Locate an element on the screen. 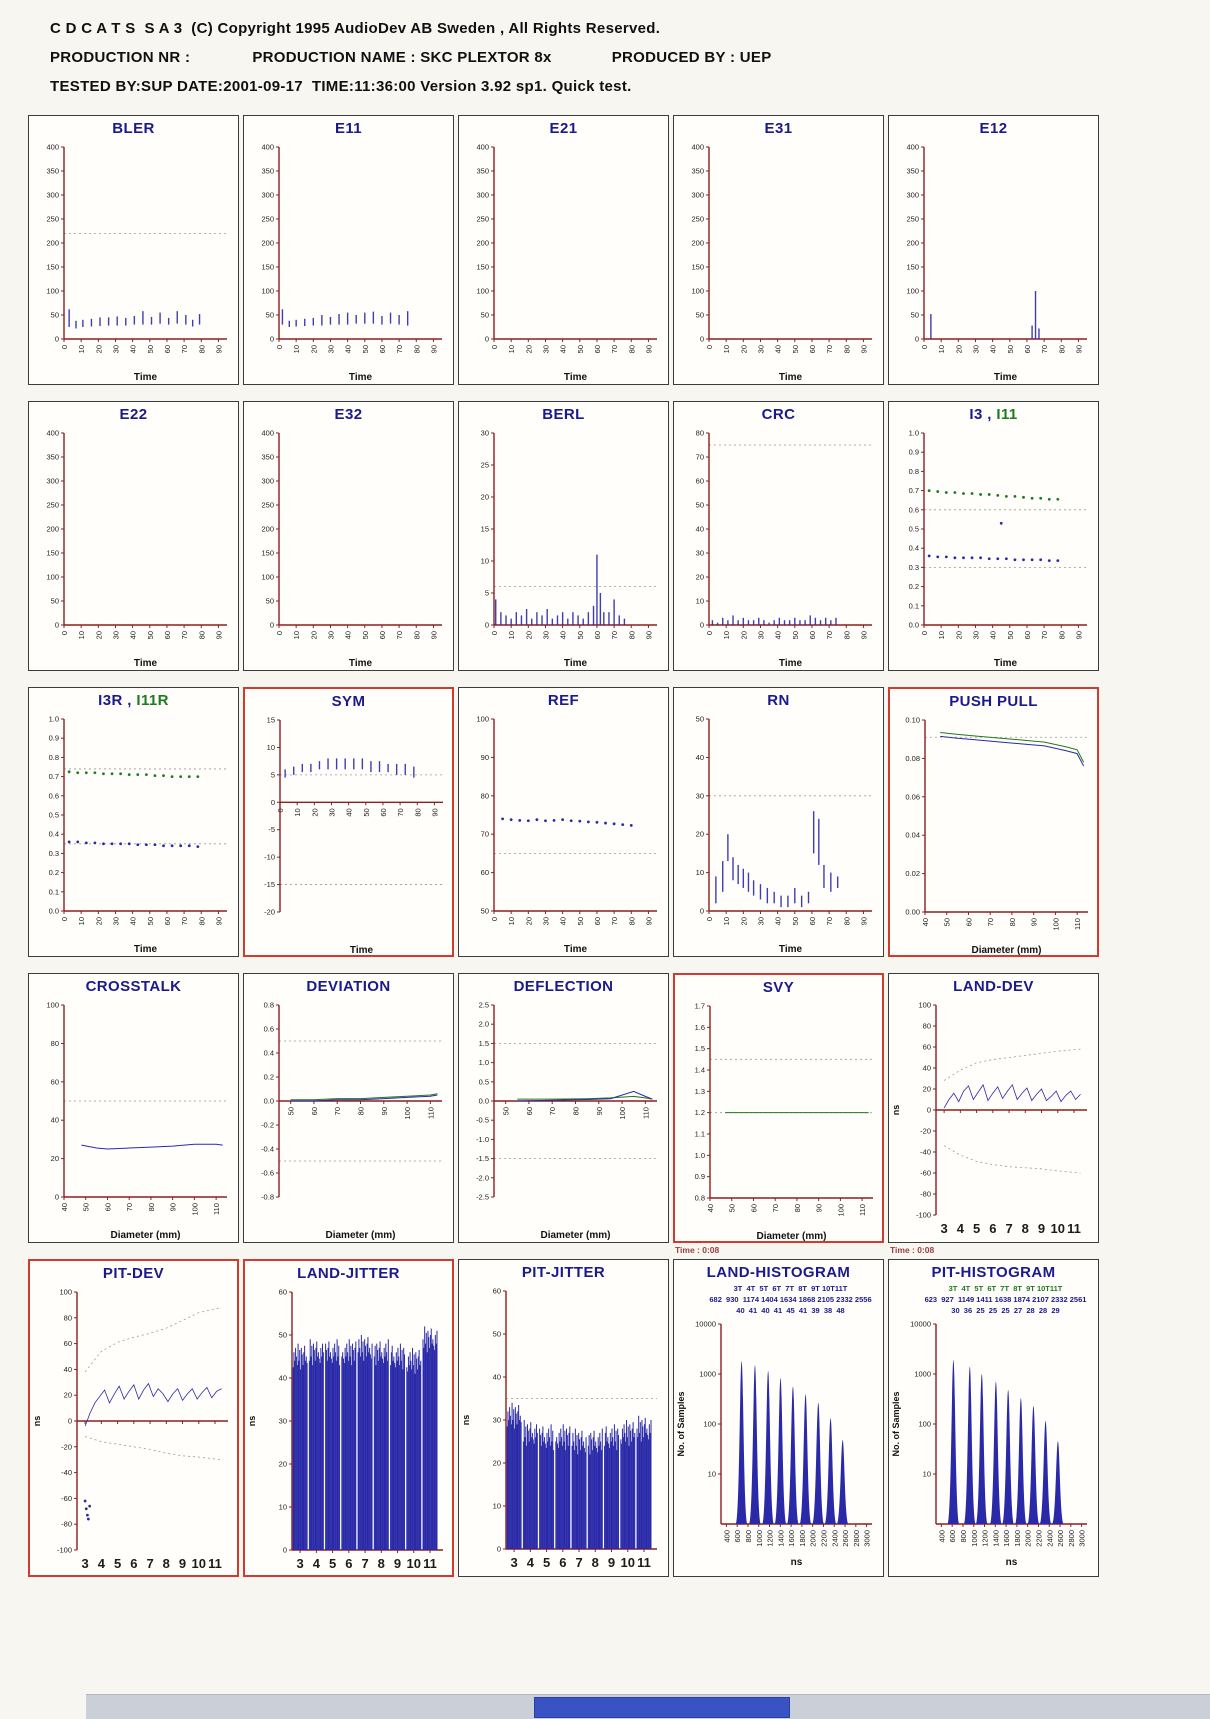 The image size is (1210, 1719). chart-title-part: SYM is located at coordinates (348, 701).